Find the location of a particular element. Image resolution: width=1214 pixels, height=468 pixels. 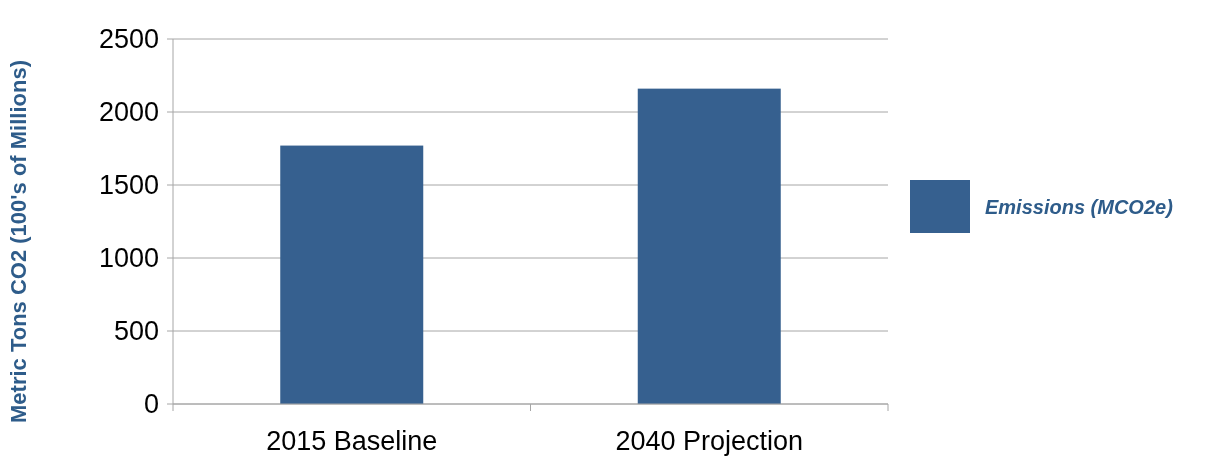

x-tick-label: 2015 Baseline is located at coordinates (352, 441).